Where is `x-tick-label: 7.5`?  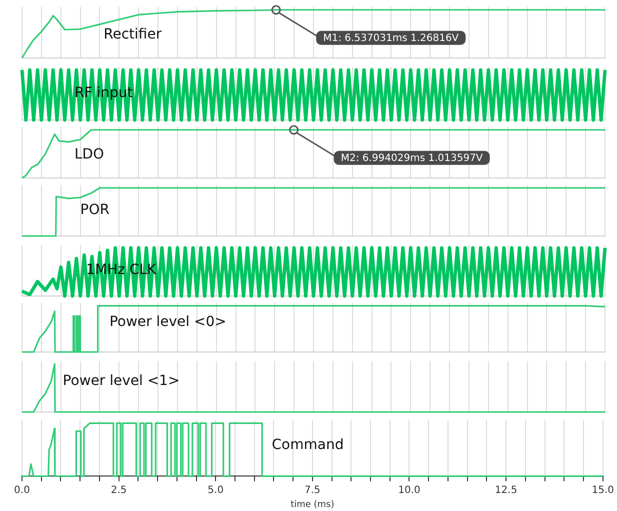
x-tick-label: 7.5 is located at coordinates (312, 490).